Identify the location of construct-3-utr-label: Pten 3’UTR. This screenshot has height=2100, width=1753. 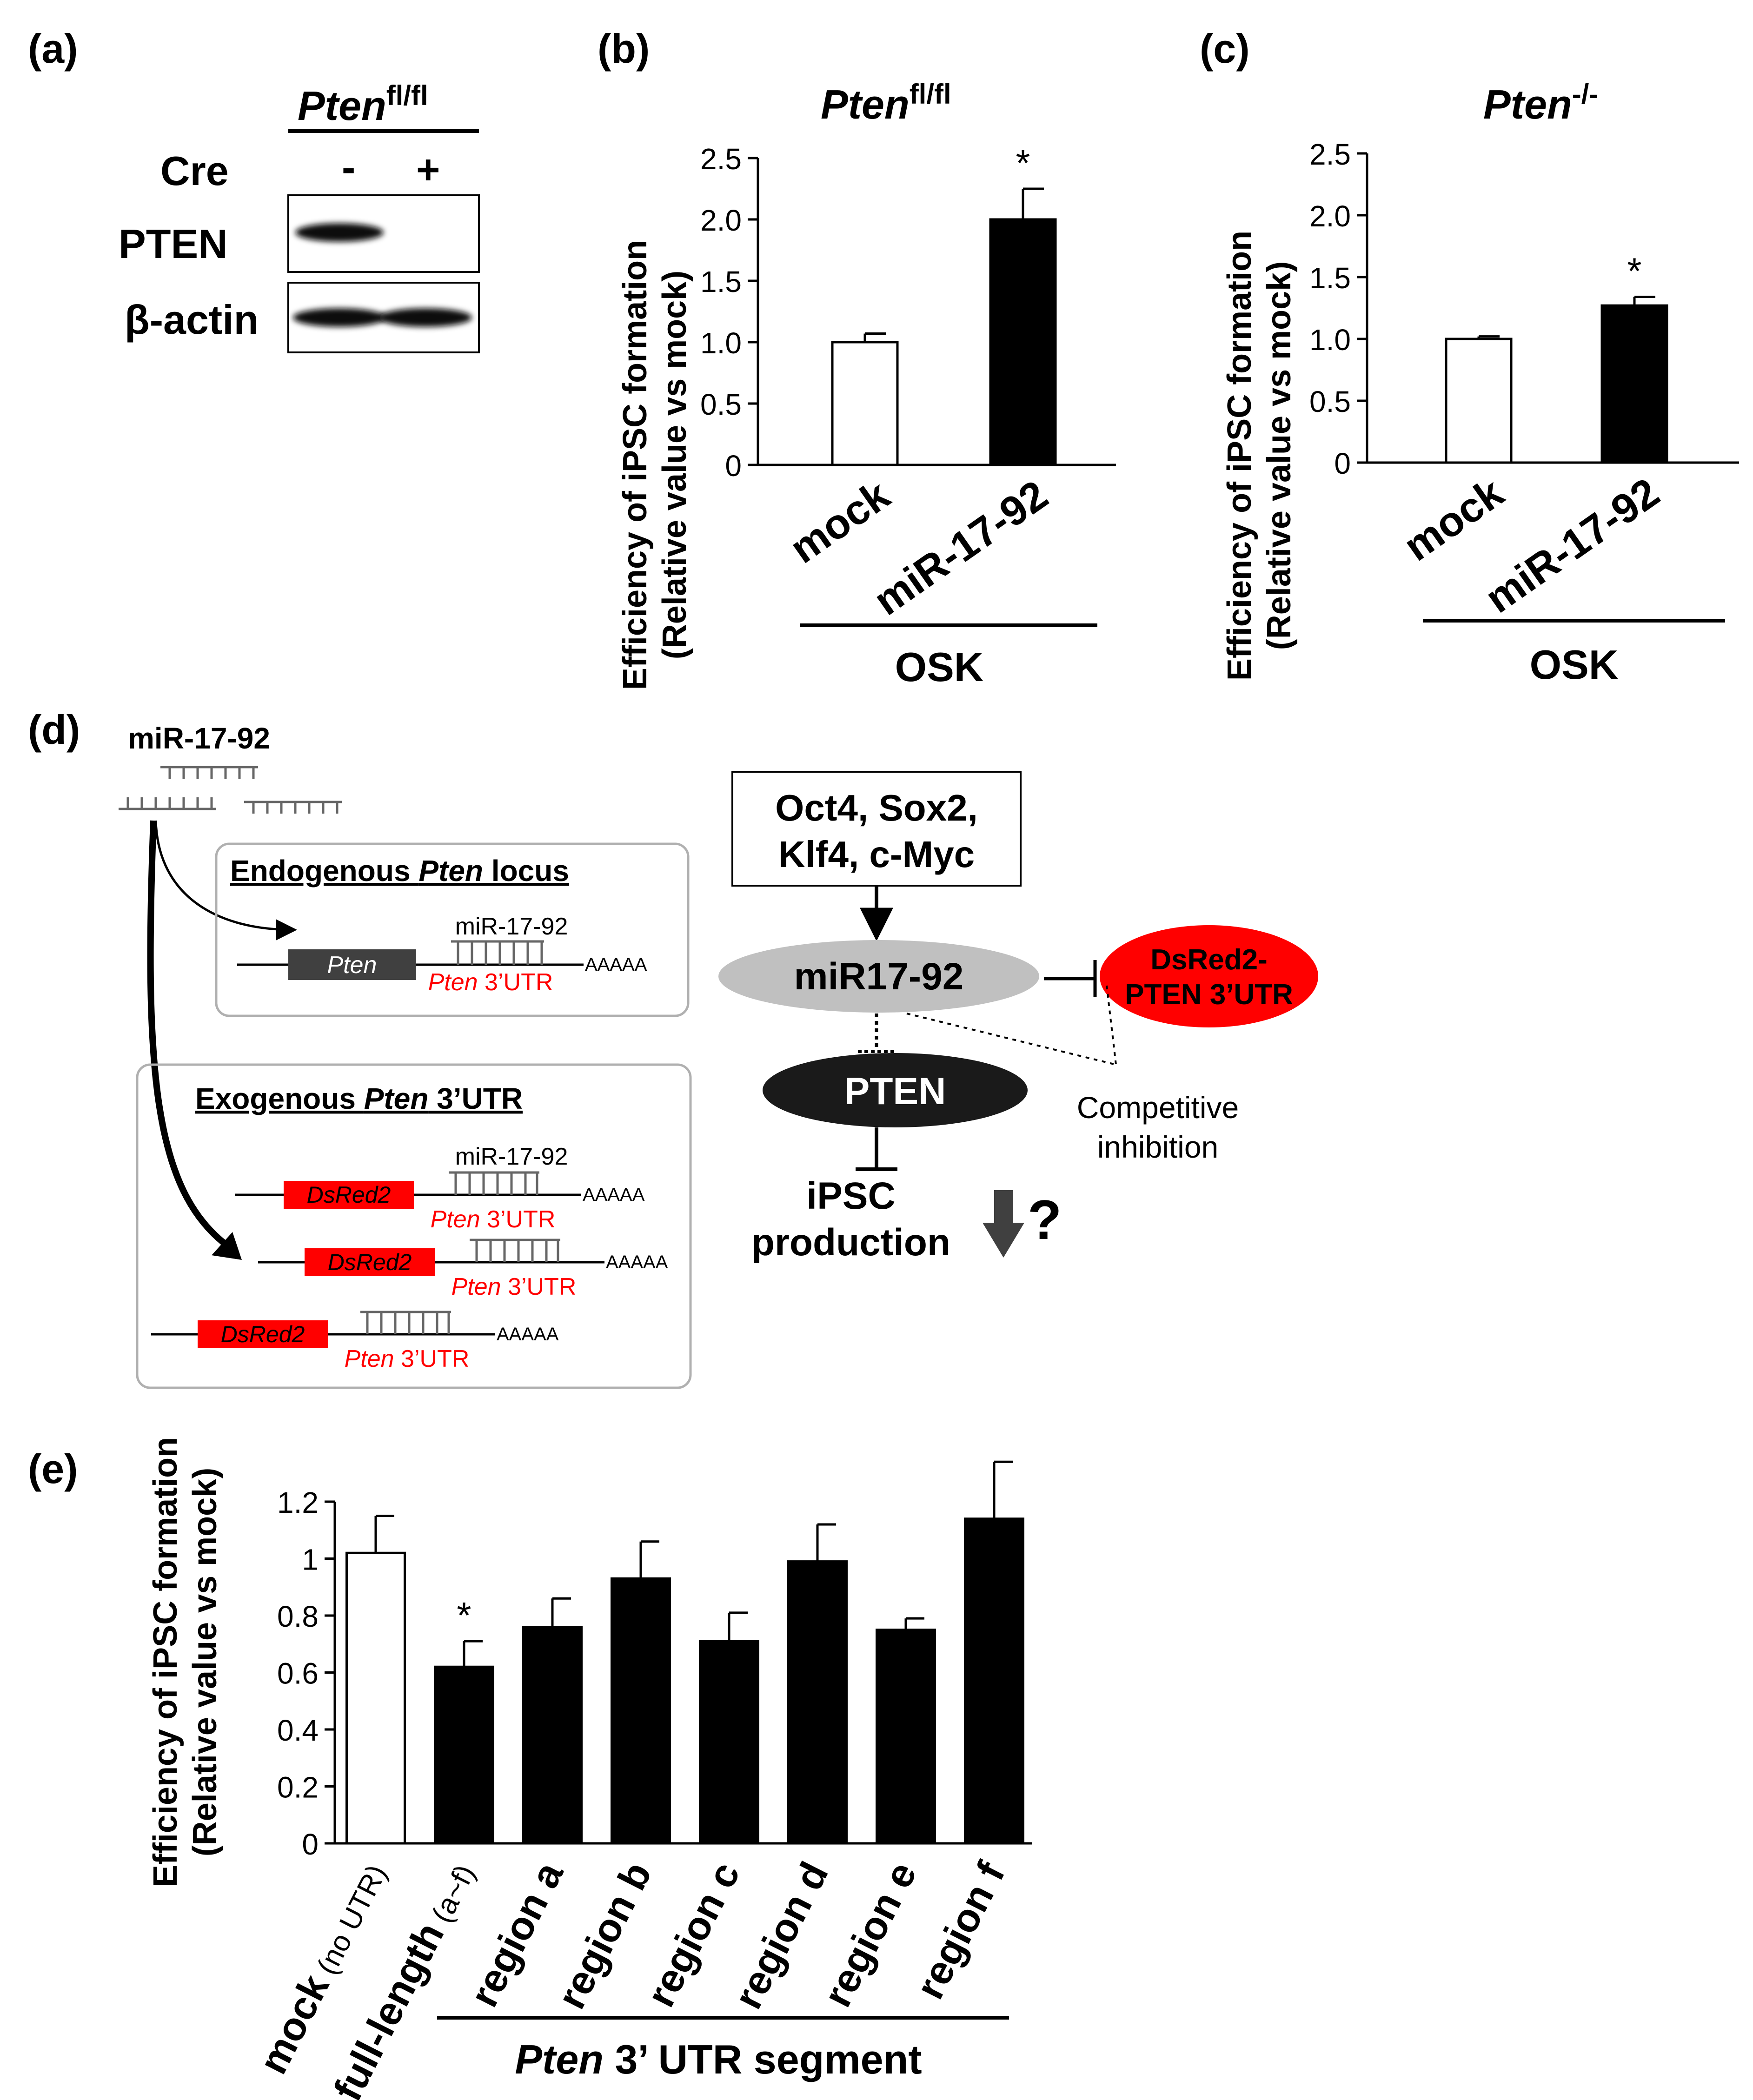
(407, 1358).